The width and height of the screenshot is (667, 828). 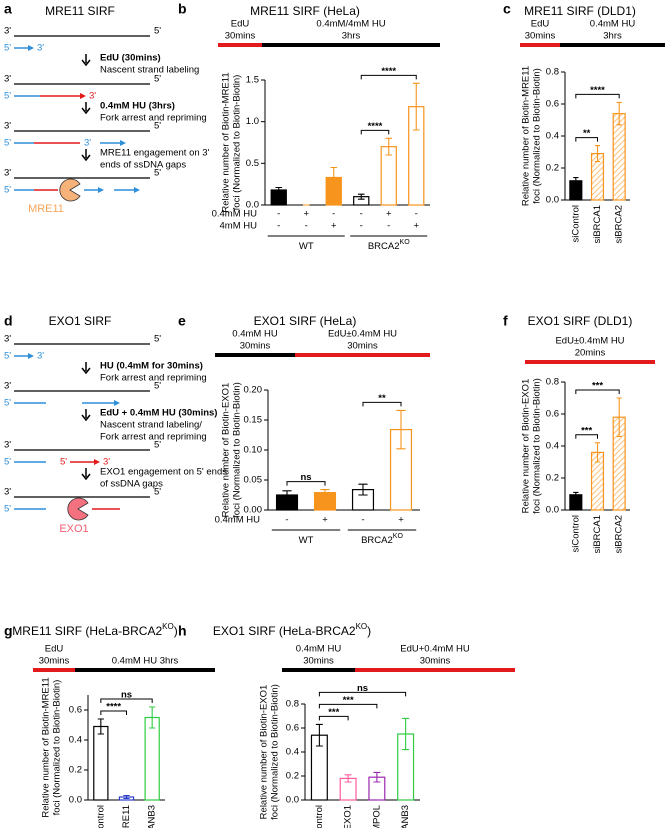 I want to click on bar, so click(x=101, y=763).